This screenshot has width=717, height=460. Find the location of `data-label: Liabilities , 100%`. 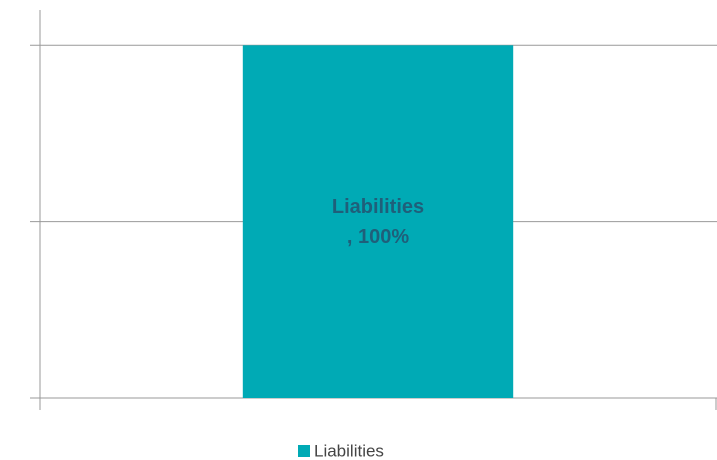

data-label: Liabilities , 100% is located at coordinates (378, 221).